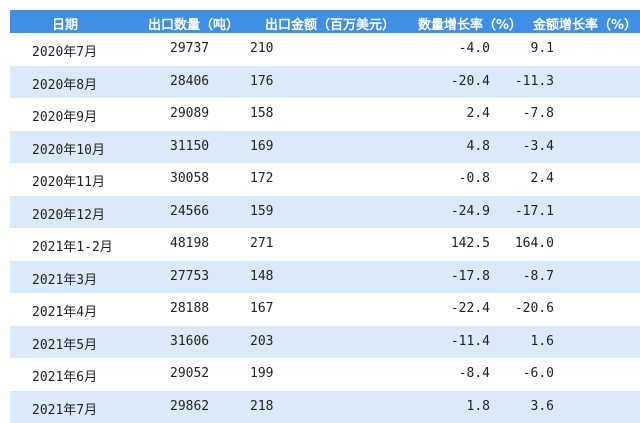 This screenshot has width=640, height=423. What do you see at coordinates (470, 81) in the screenshot?
I see `table-cell: -20.4` at bounding box center [470, 81].